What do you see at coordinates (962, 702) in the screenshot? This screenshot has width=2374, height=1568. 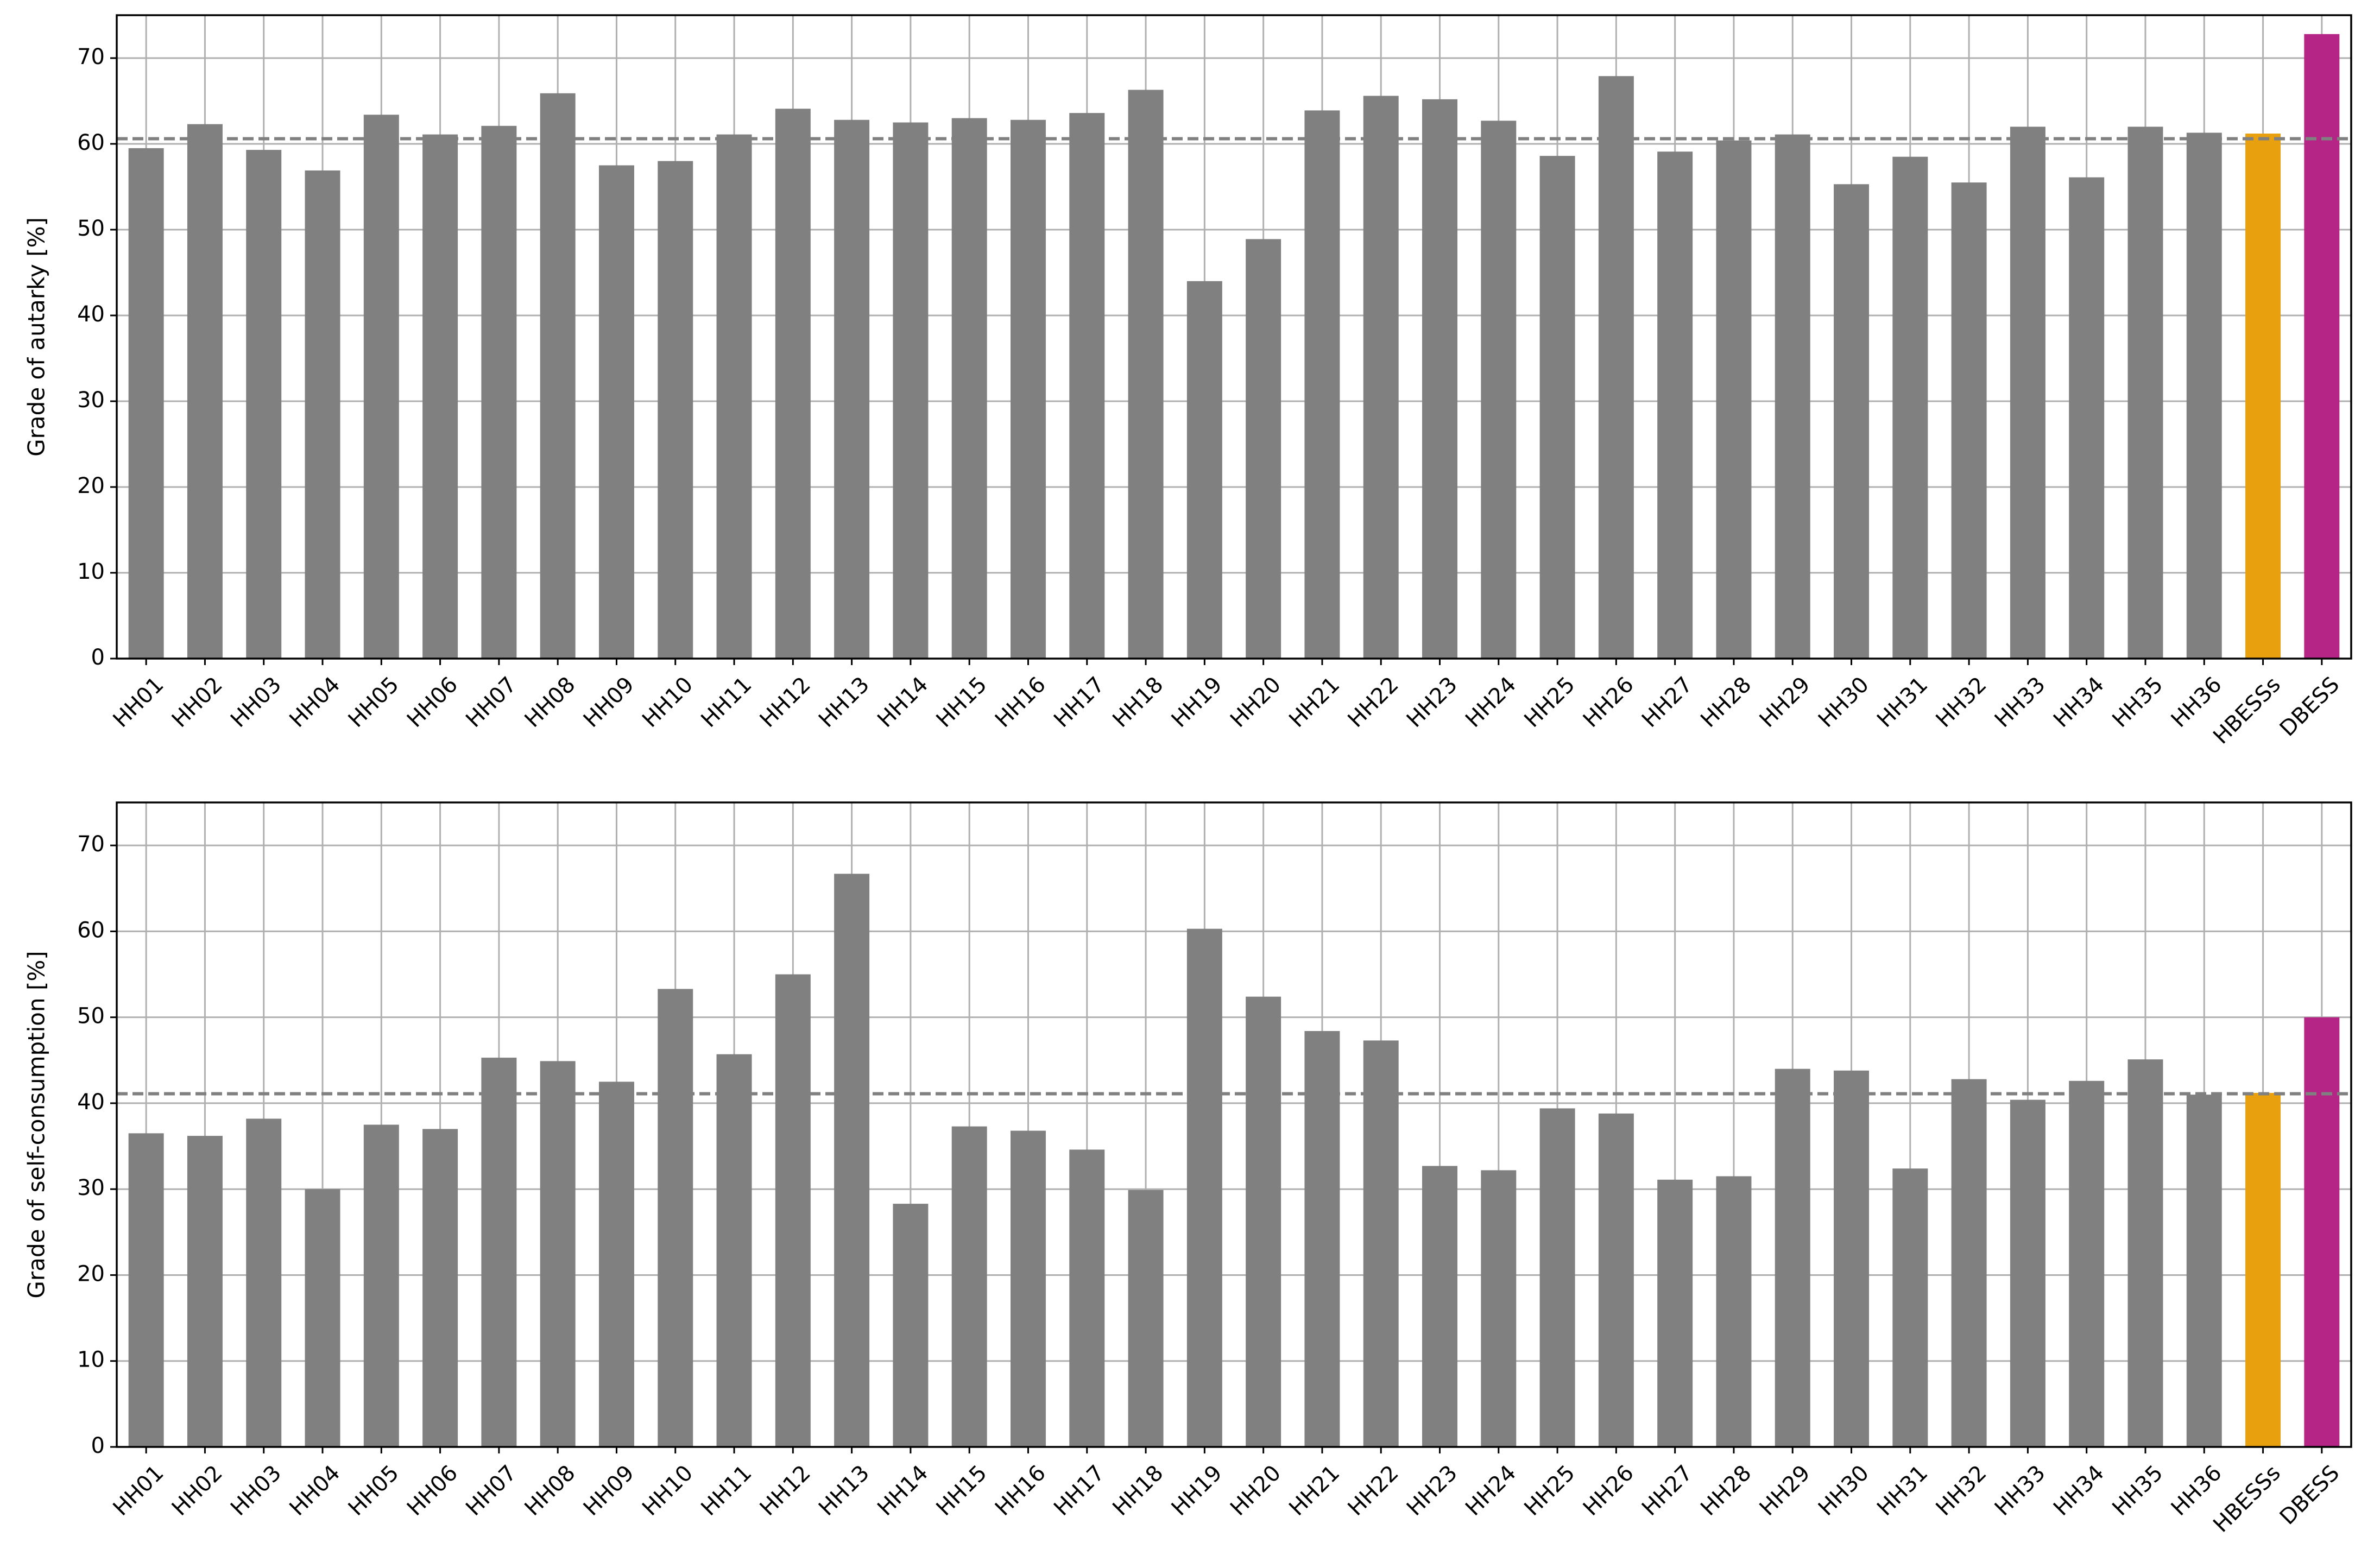 I see `x-tick-label: HH15` at bounding box center [962, 702].